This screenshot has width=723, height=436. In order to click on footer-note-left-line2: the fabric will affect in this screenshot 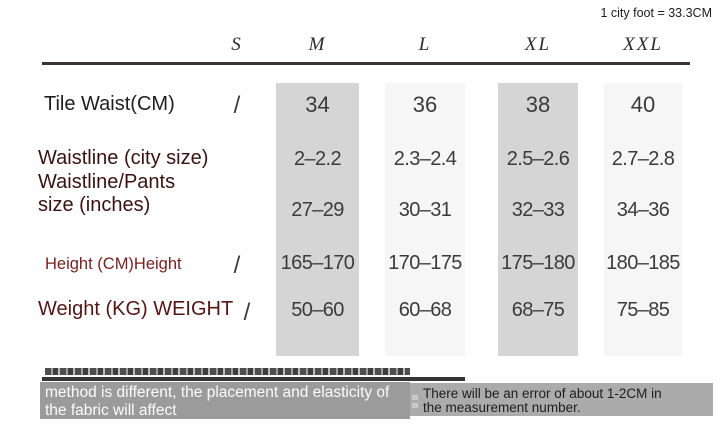, I will do `click(111, 410)`.